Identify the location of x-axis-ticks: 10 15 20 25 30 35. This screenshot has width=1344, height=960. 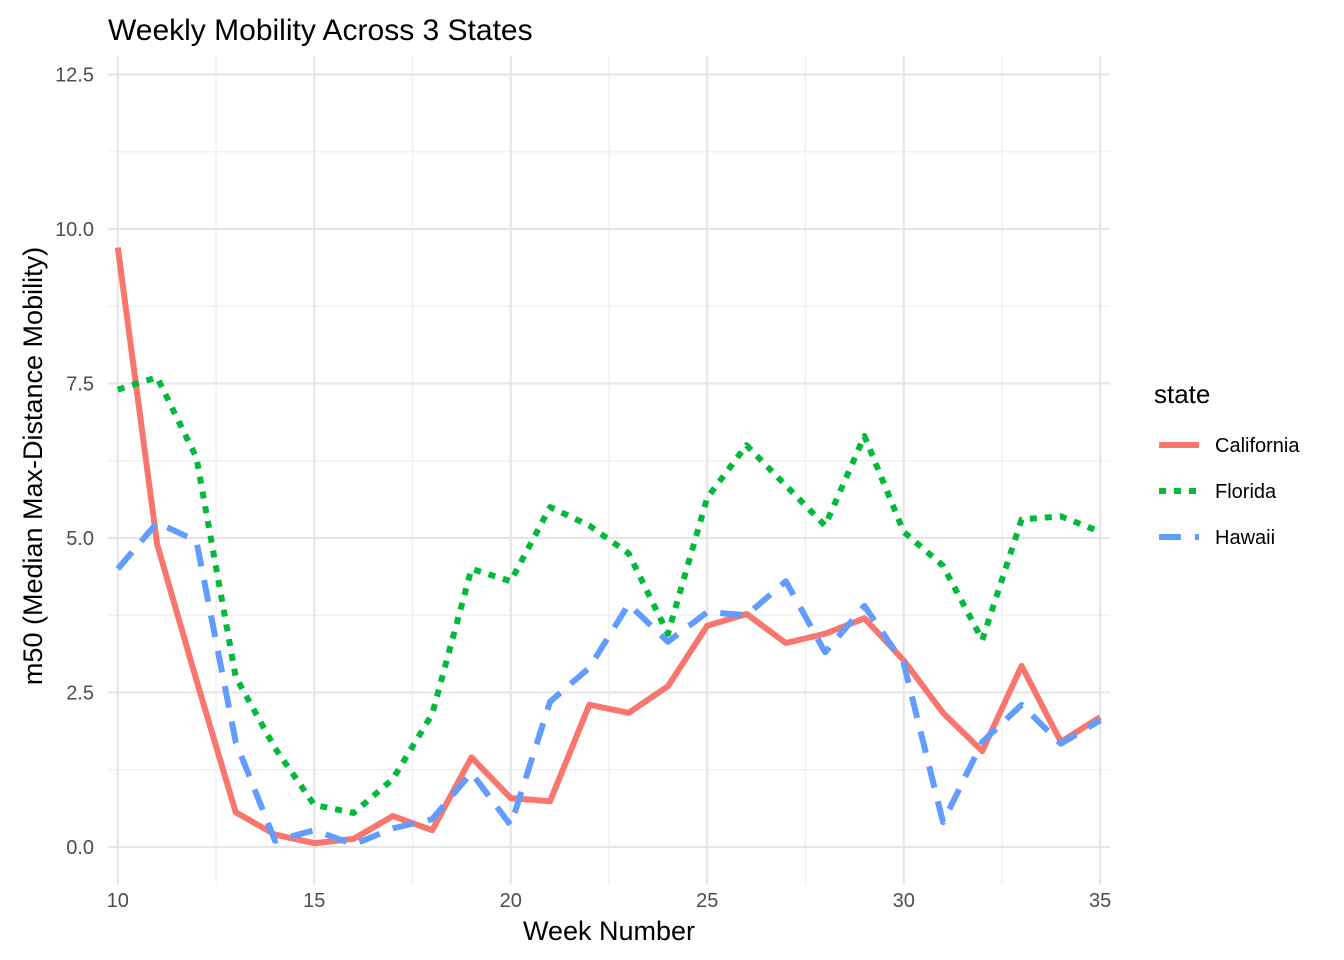
(609, 901).